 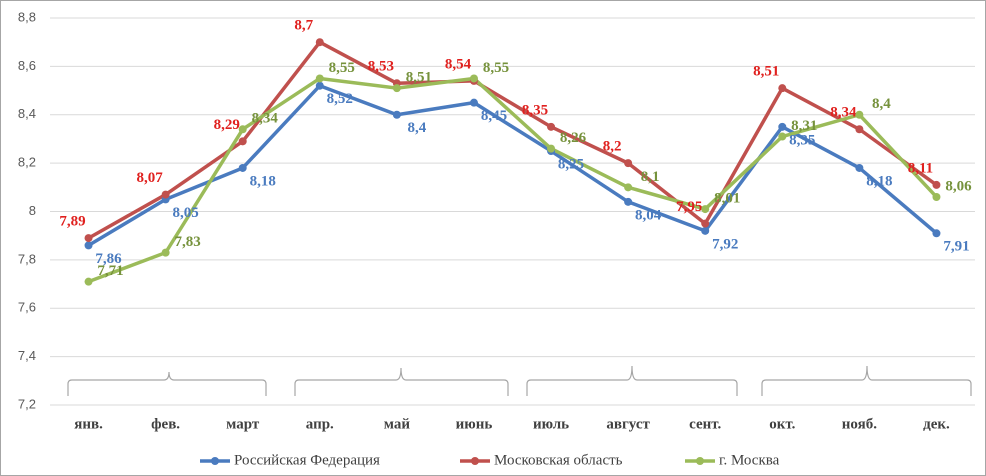 What do you see at coordinates (88, 424) in the screenshot?
I see `x-tick-label: янв.` at bounding box center [88, 424].